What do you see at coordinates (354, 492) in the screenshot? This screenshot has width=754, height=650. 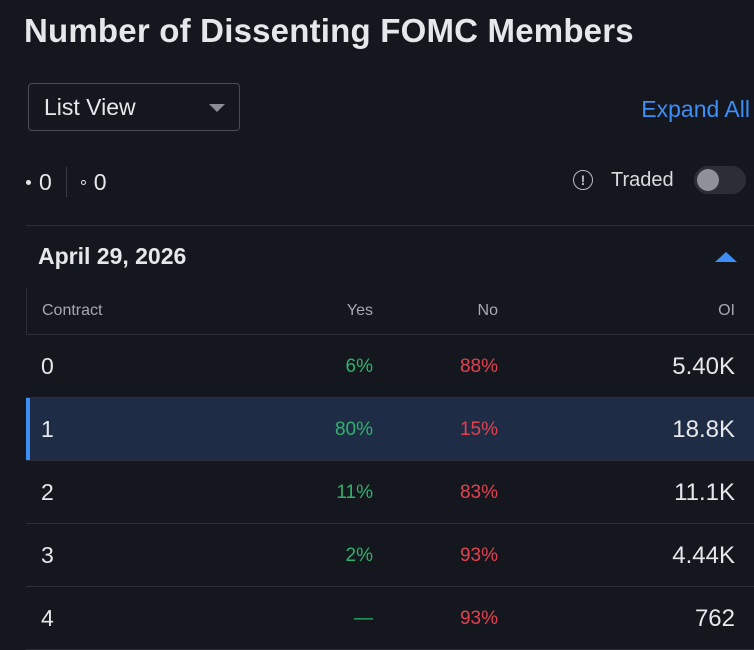 I see `cell-yes: 11%` at bounding box center [354, 492].